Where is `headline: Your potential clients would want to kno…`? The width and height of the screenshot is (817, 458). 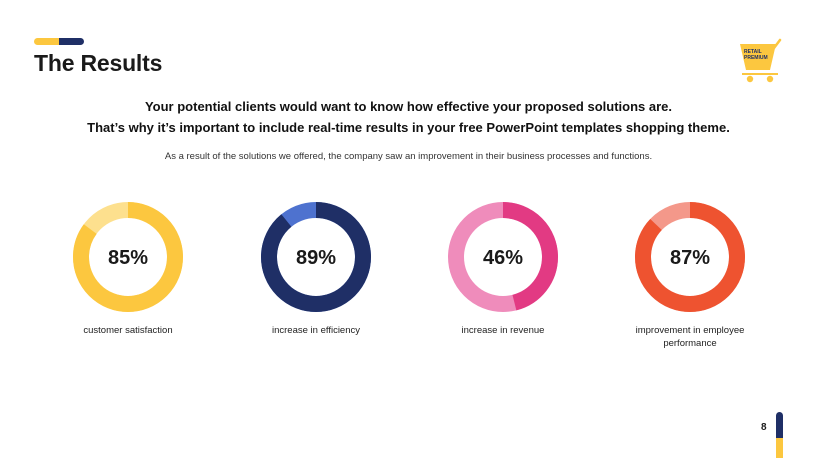 headline: Your potential clients would want to kno… is located at coordinates (408, 117).